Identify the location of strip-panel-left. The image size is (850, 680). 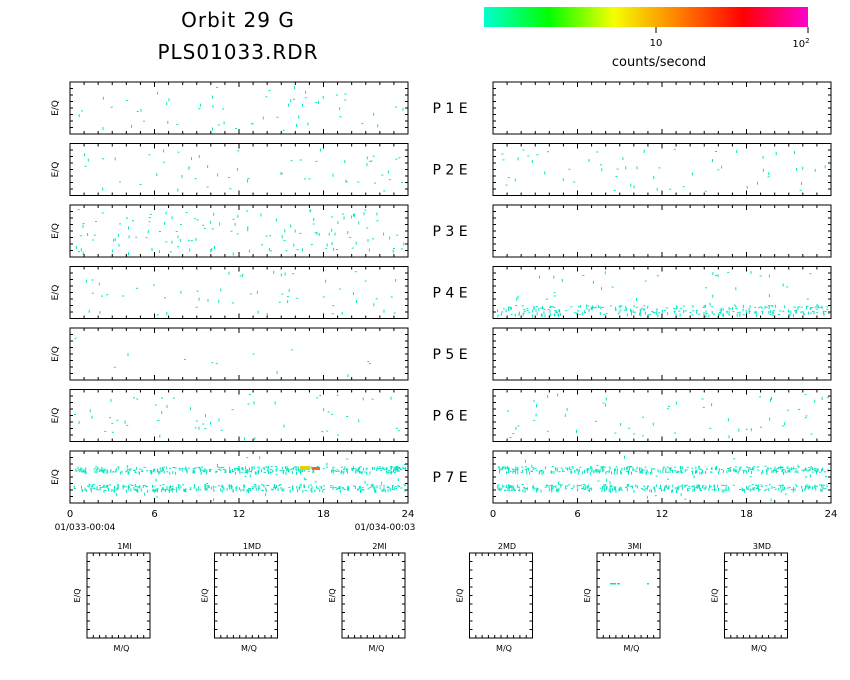
(239, 477).